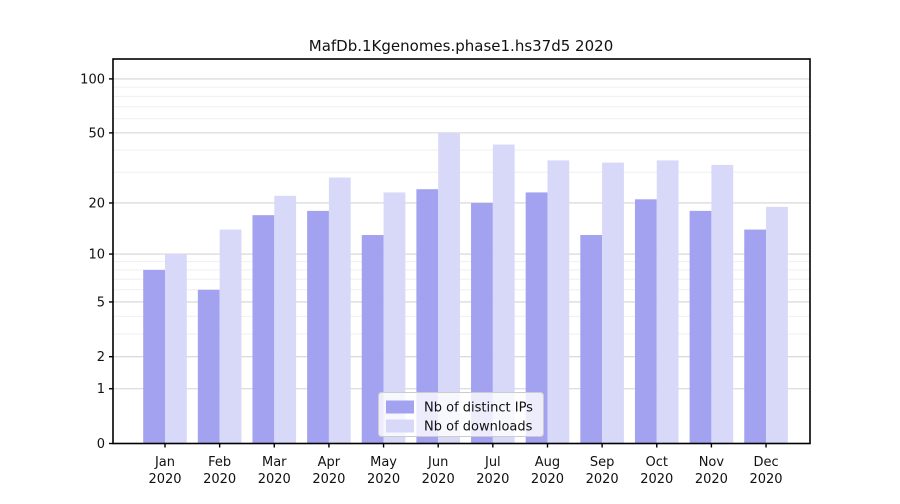 This screenshot has width=900, height=504. Describe the element at coordinates (164, 462) in the screenshot. I see `x-tick-label-month: Jan` at that location.